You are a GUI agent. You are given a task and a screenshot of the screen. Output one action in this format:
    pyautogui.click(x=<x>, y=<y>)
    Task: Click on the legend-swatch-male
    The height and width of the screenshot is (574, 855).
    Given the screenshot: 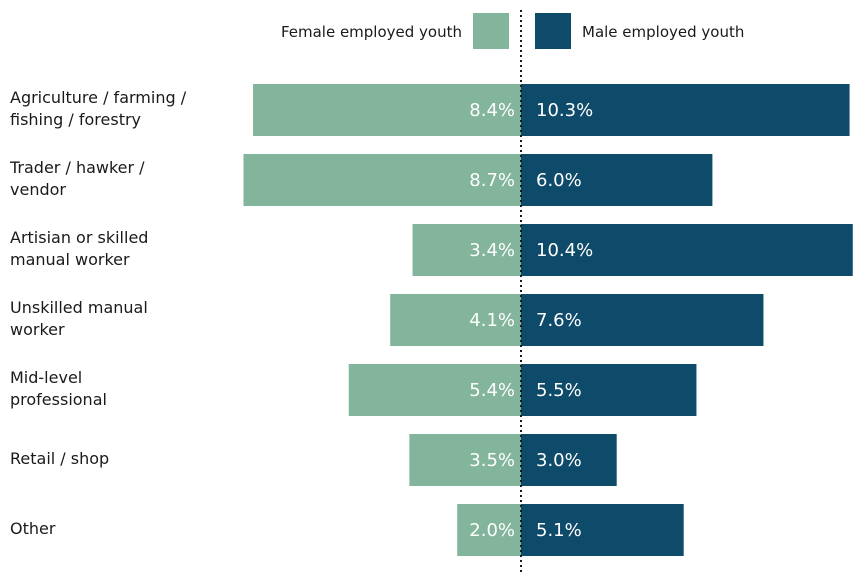 What is the action you would take?
    pyautogui.click(x=553, y=31)
    